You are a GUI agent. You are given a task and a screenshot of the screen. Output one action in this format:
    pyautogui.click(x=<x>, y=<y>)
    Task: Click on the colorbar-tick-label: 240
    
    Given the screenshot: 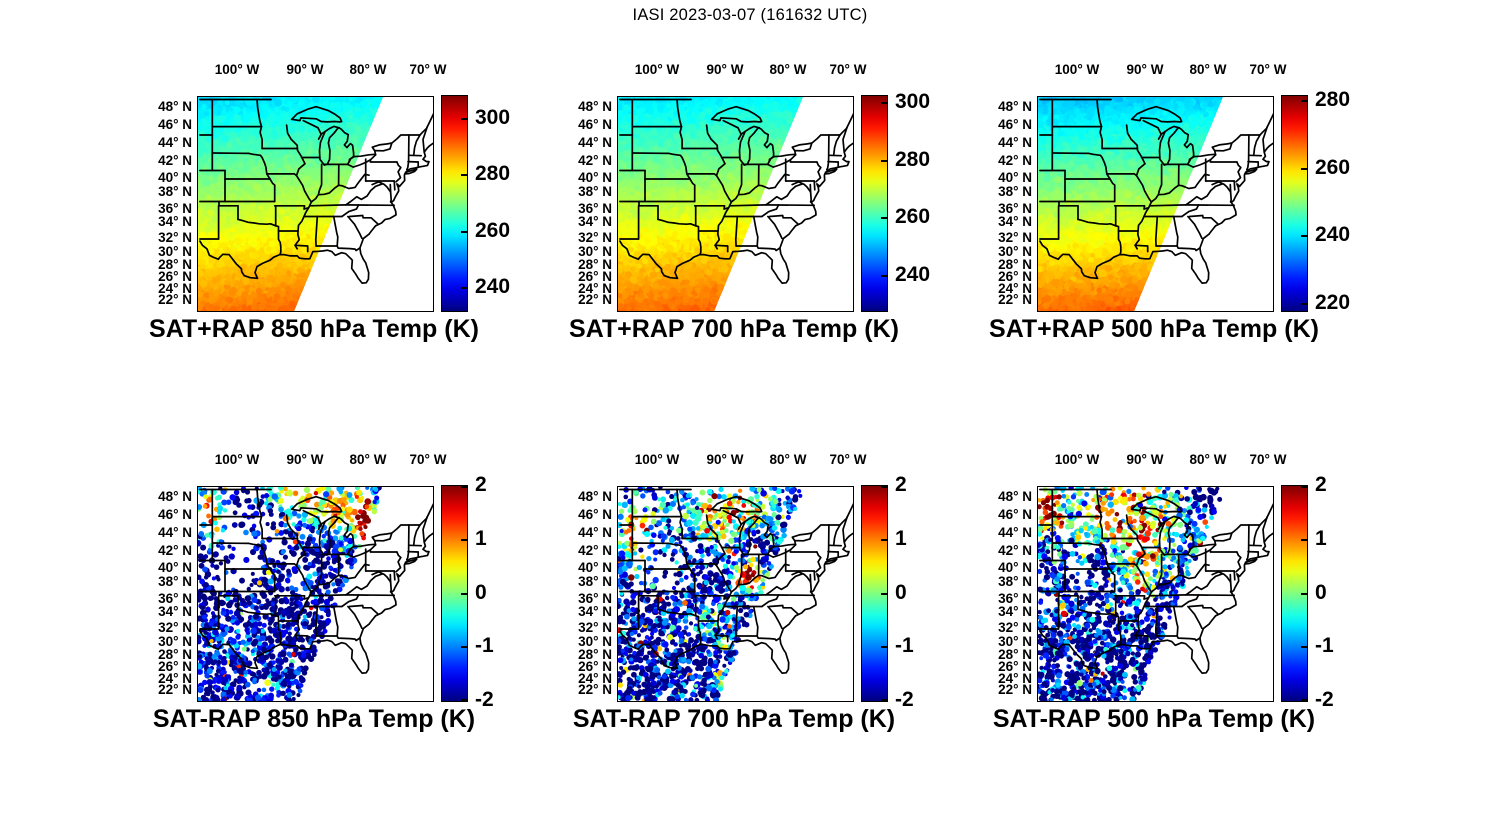 What is the action you would take?
    pyautogui.click(x=1333, y=235)
    